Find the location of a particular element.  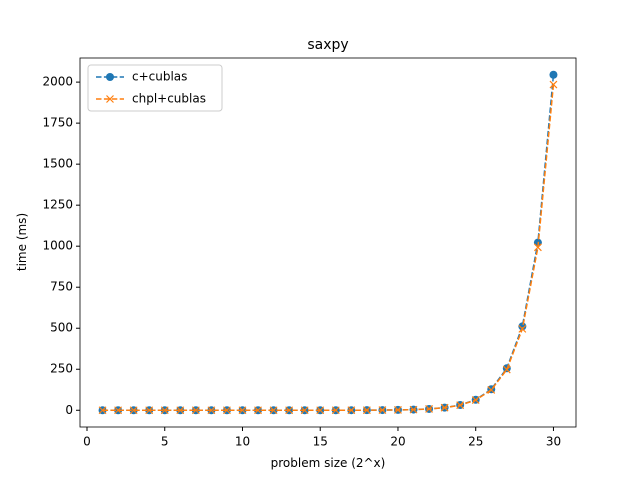

x-tick-label: 15 is located at coordinates (320, 442).